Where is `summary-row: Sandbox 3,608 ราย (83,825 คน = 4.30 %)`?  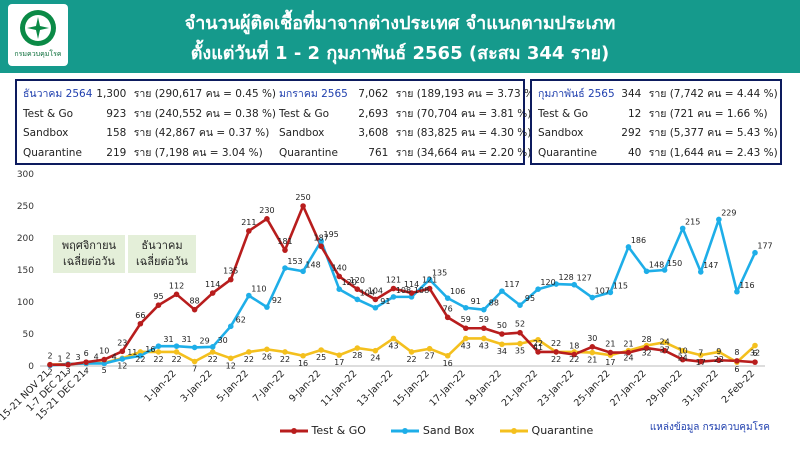
summary-row: Sandbox 3,608 ราย (83,825 คน = 4.30 %) is located at coordinates (408, 134).